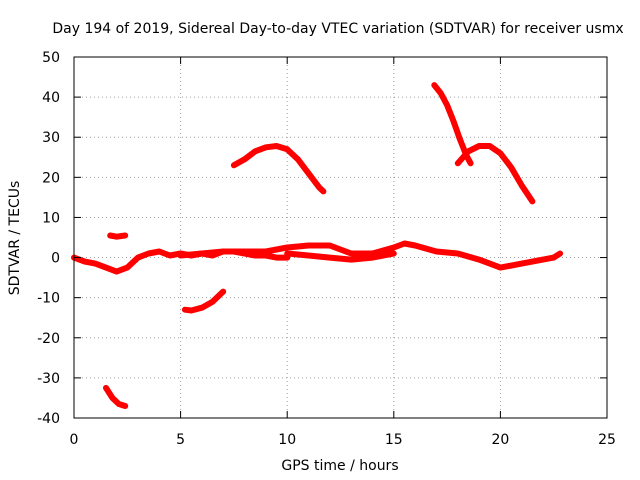  I want to click on y-tick-label: -30, so click(48, 379).